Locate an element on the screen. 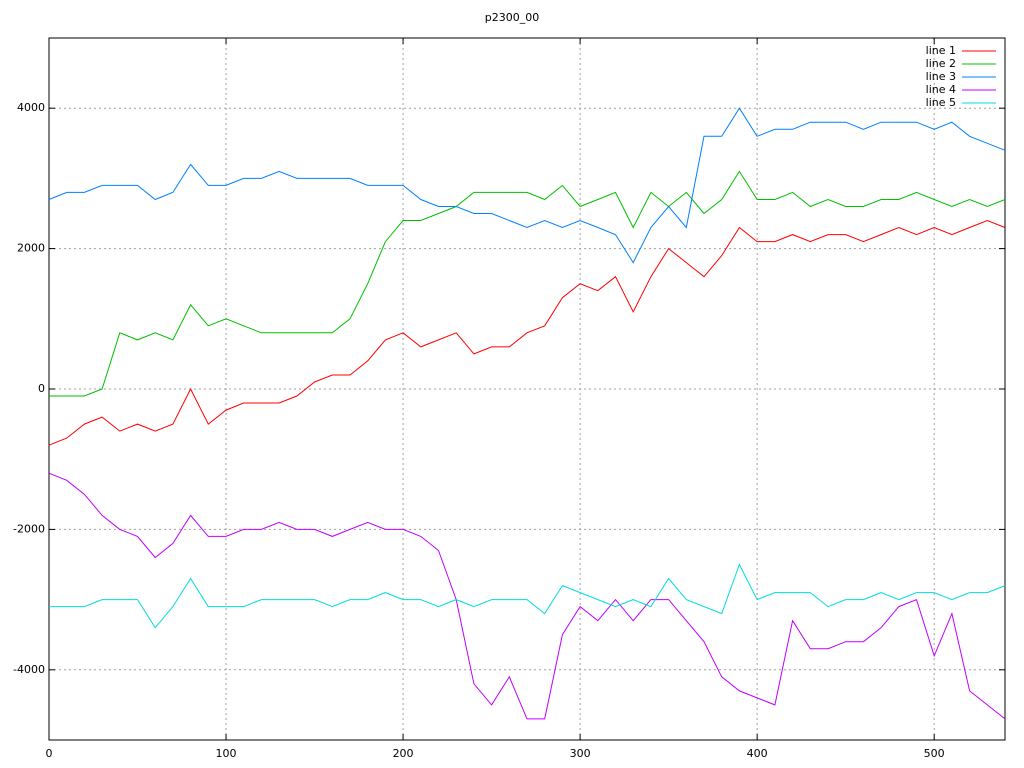  chart-title: p2300_00 is located at coordinates (512, 17).